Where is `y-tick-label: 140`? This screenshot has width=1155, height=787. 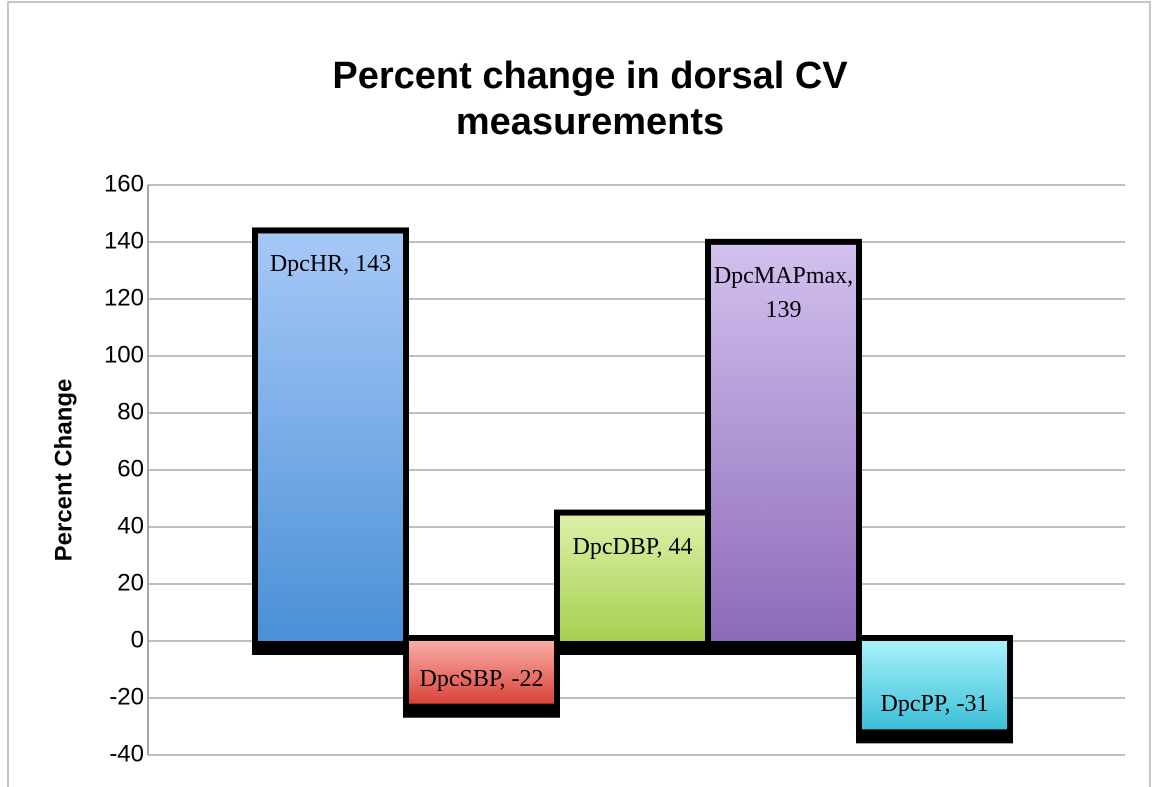
y-tick-label: 140 is located at coordinates (124, 240).